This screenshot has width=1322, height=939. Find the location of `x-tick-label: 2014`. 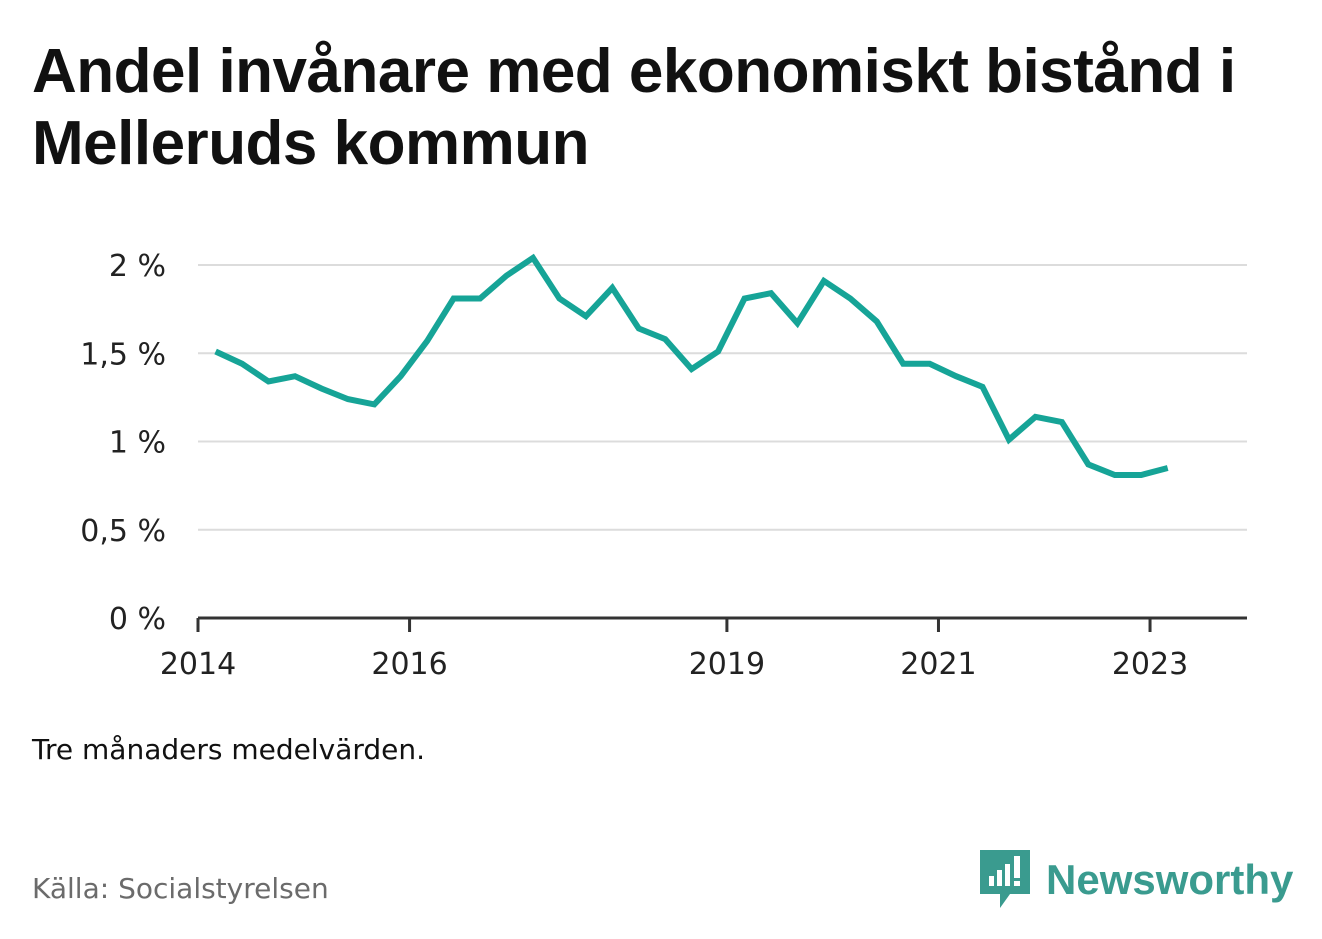

x-tick-label: 2014 is located at coordinates (198, 664).